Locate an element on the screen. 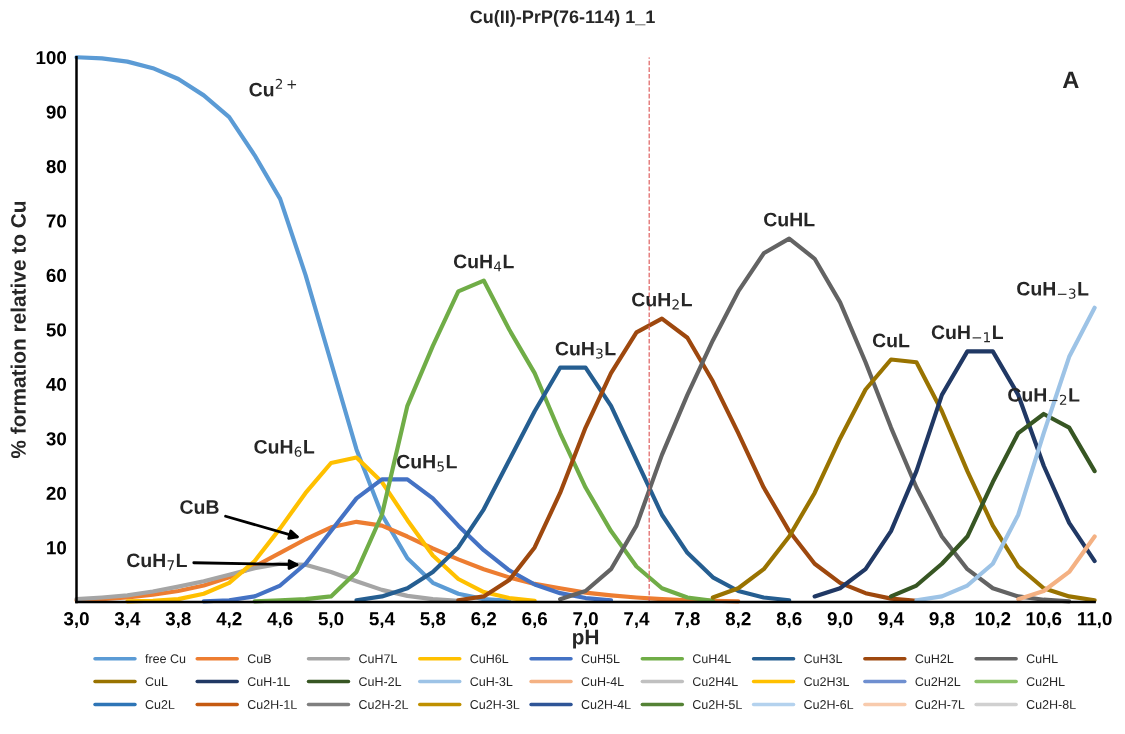  legend-label: Cu2H4L is located at coordinates (715, 682).